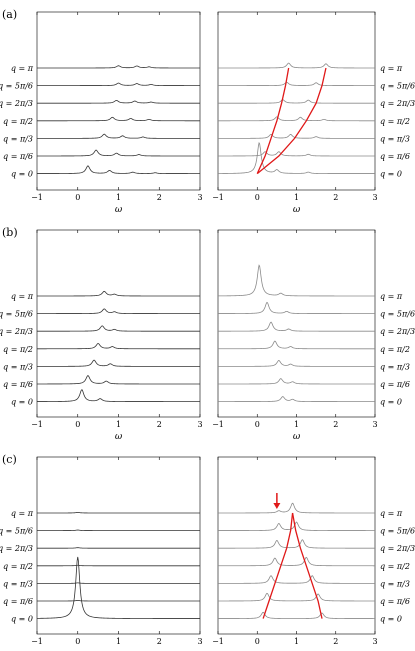  What do you see at coordinates (395, 384) in the screenshot?
I see `q-label-right: q = π/6` at bounding box center [395, 384].